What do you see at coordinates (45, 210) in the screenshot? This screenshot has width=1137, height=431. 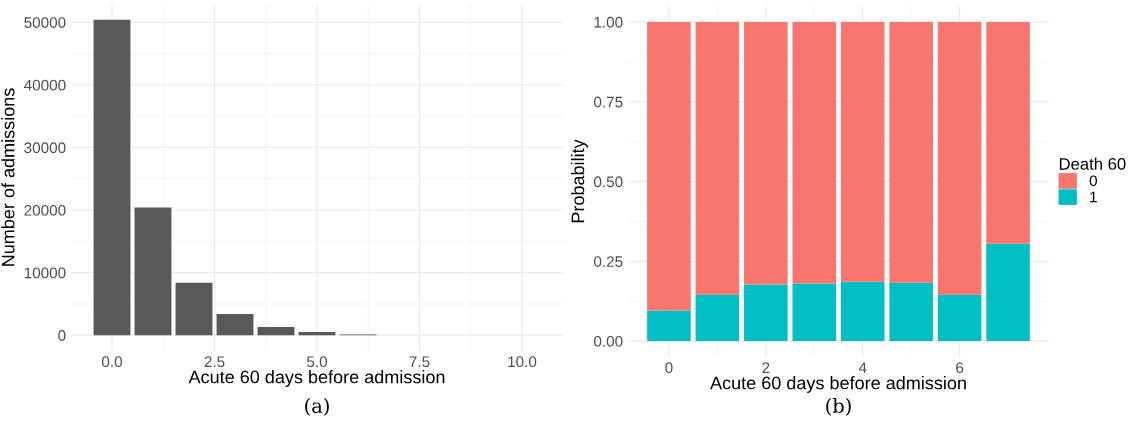 I see `y-tick-label: 20000` at bounding box center [45, 210].